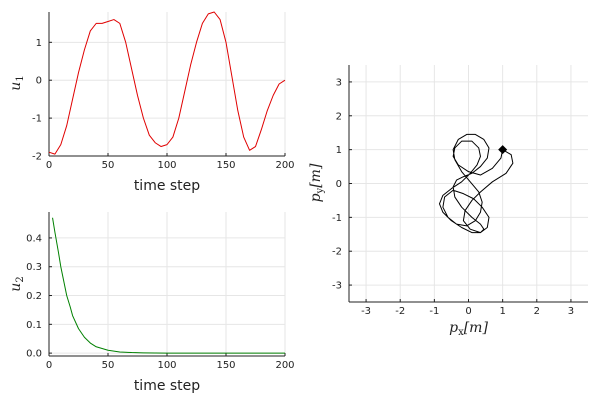 This screenshot has width=600, height=400. I want to click on y-tick-label: 3, so click(339, 82).